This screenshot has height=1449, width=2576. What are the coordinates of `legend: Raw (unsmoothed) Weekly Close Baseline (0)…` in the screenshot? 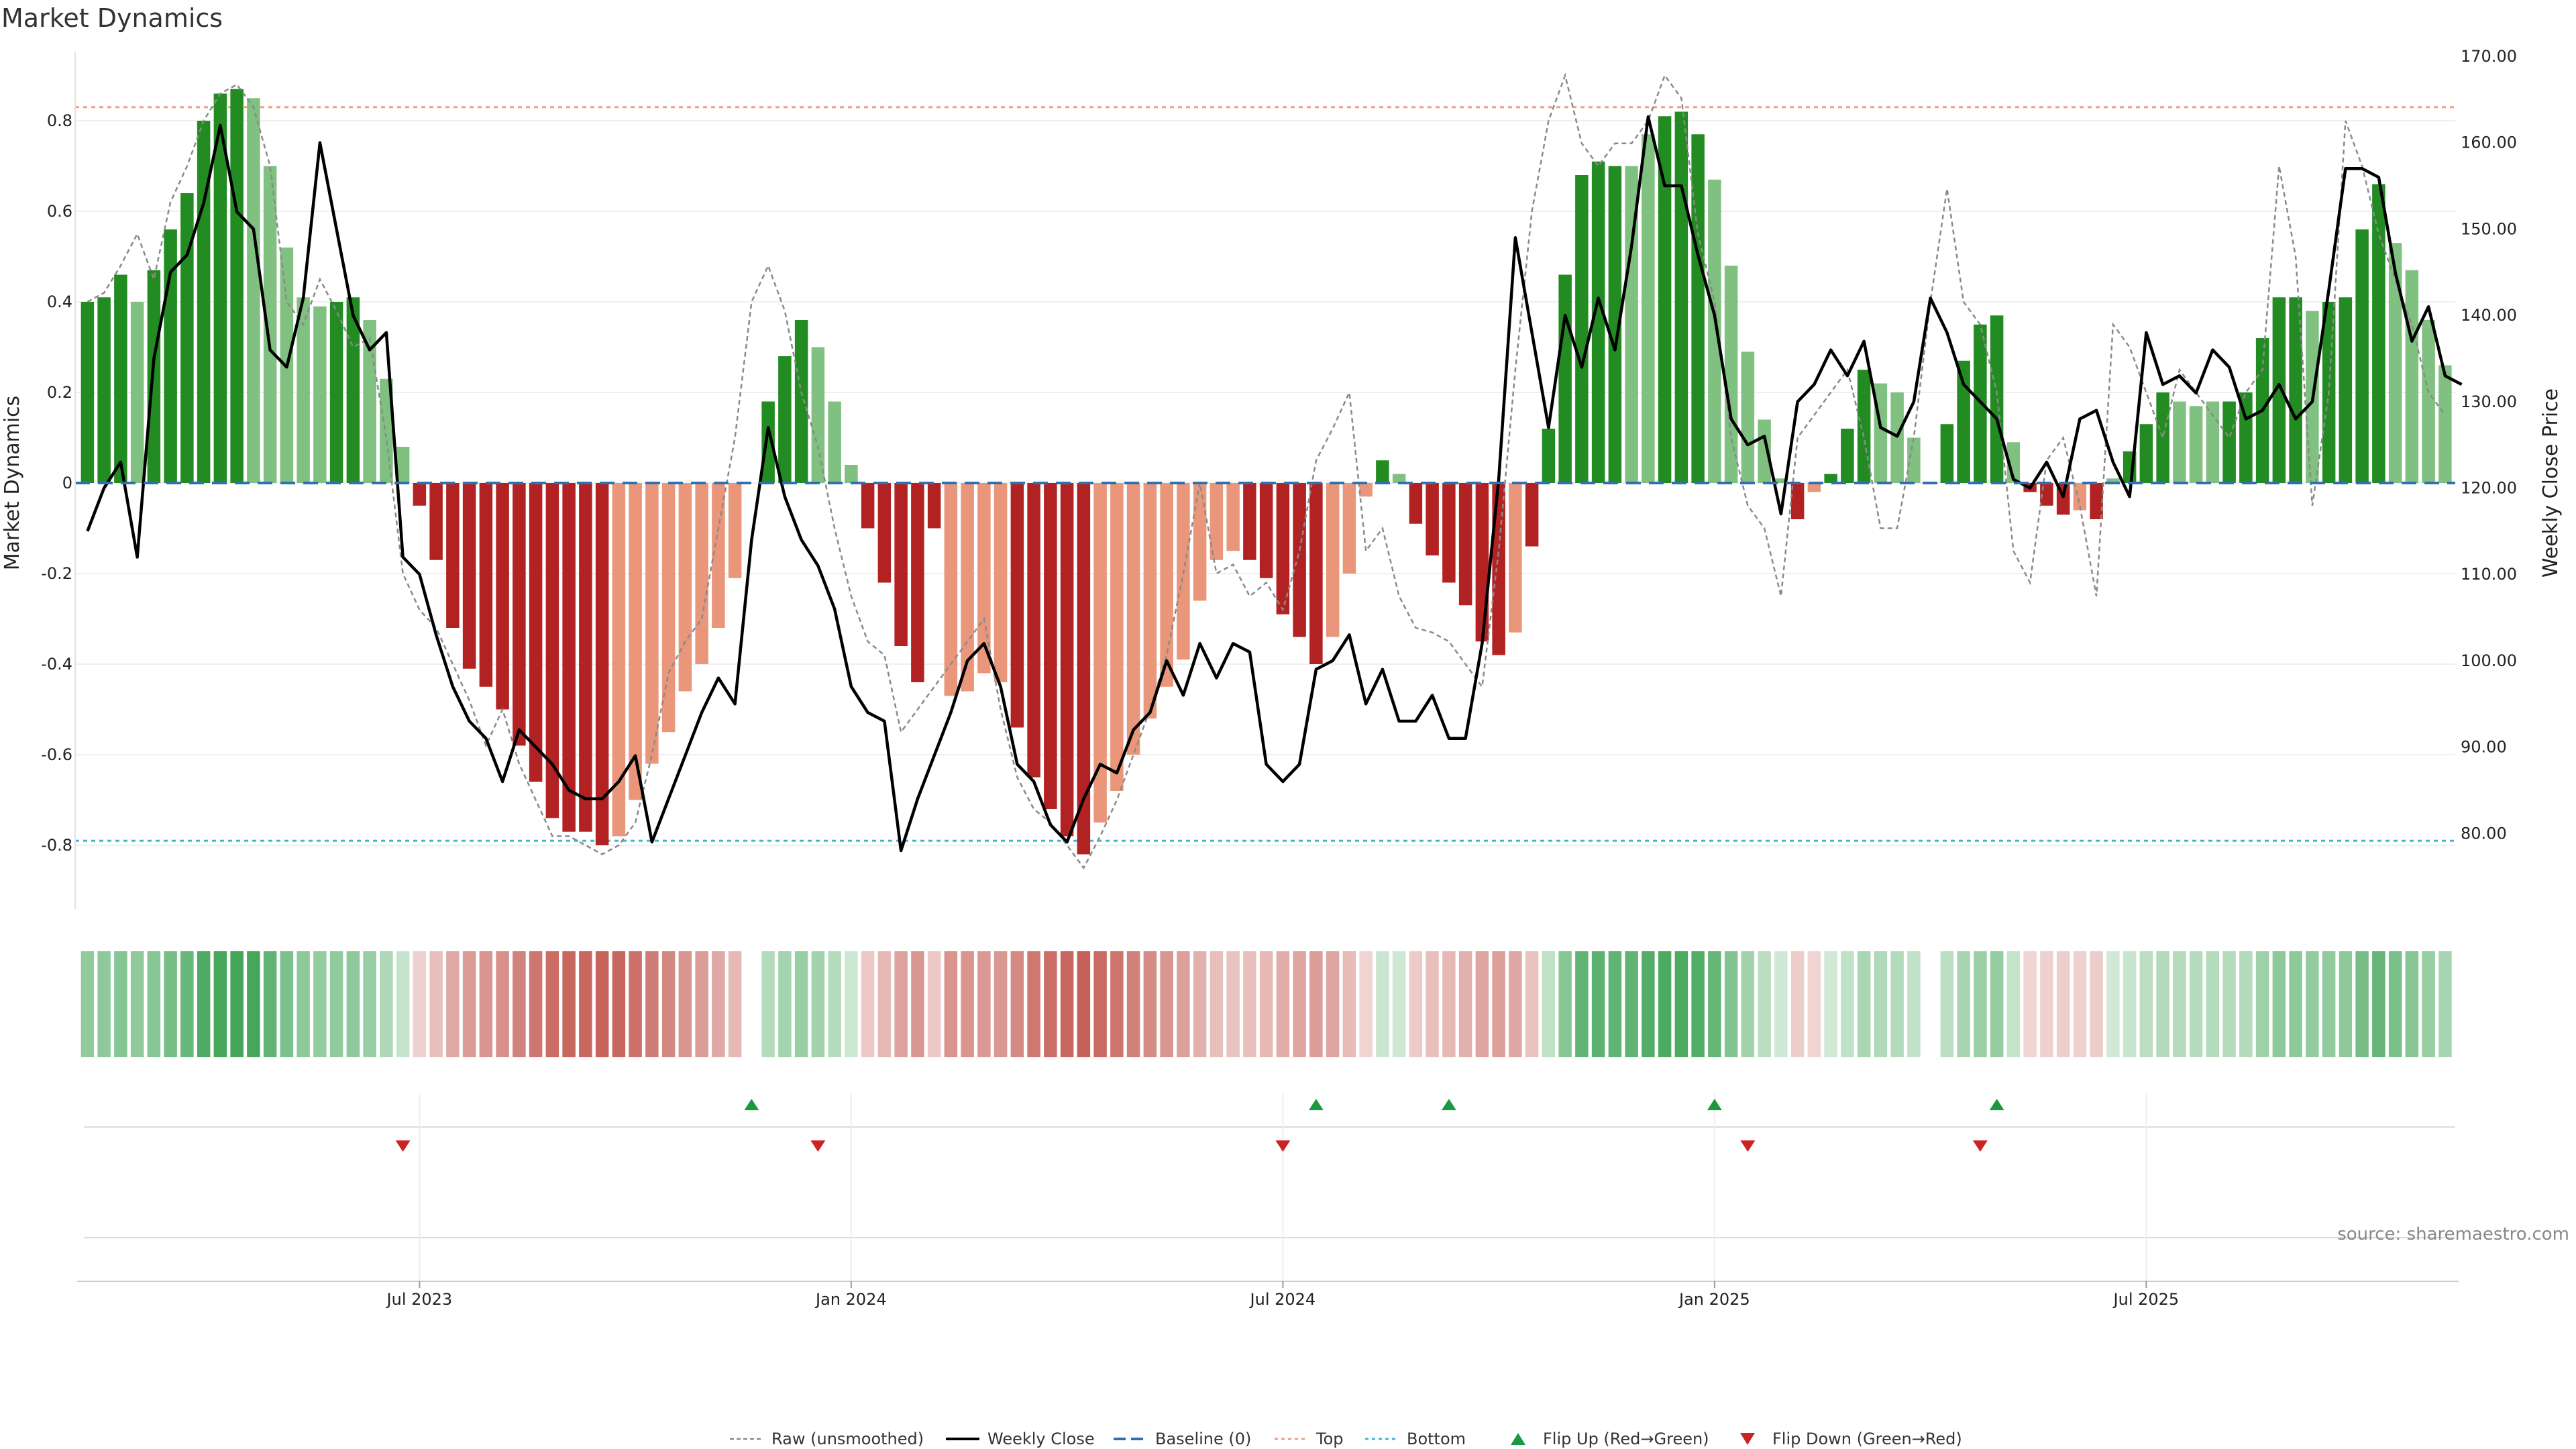 It's located at (1346, 1439).